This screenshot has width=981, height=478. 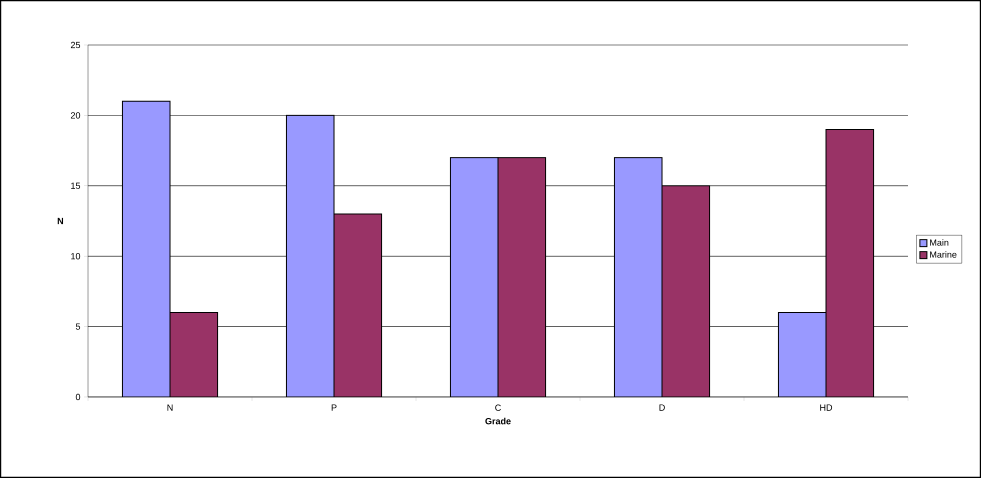 What do you see at coordinates (75, 185) in the screenshot?
I see `y-tick-label: 15` at bounding box center [75, 185].